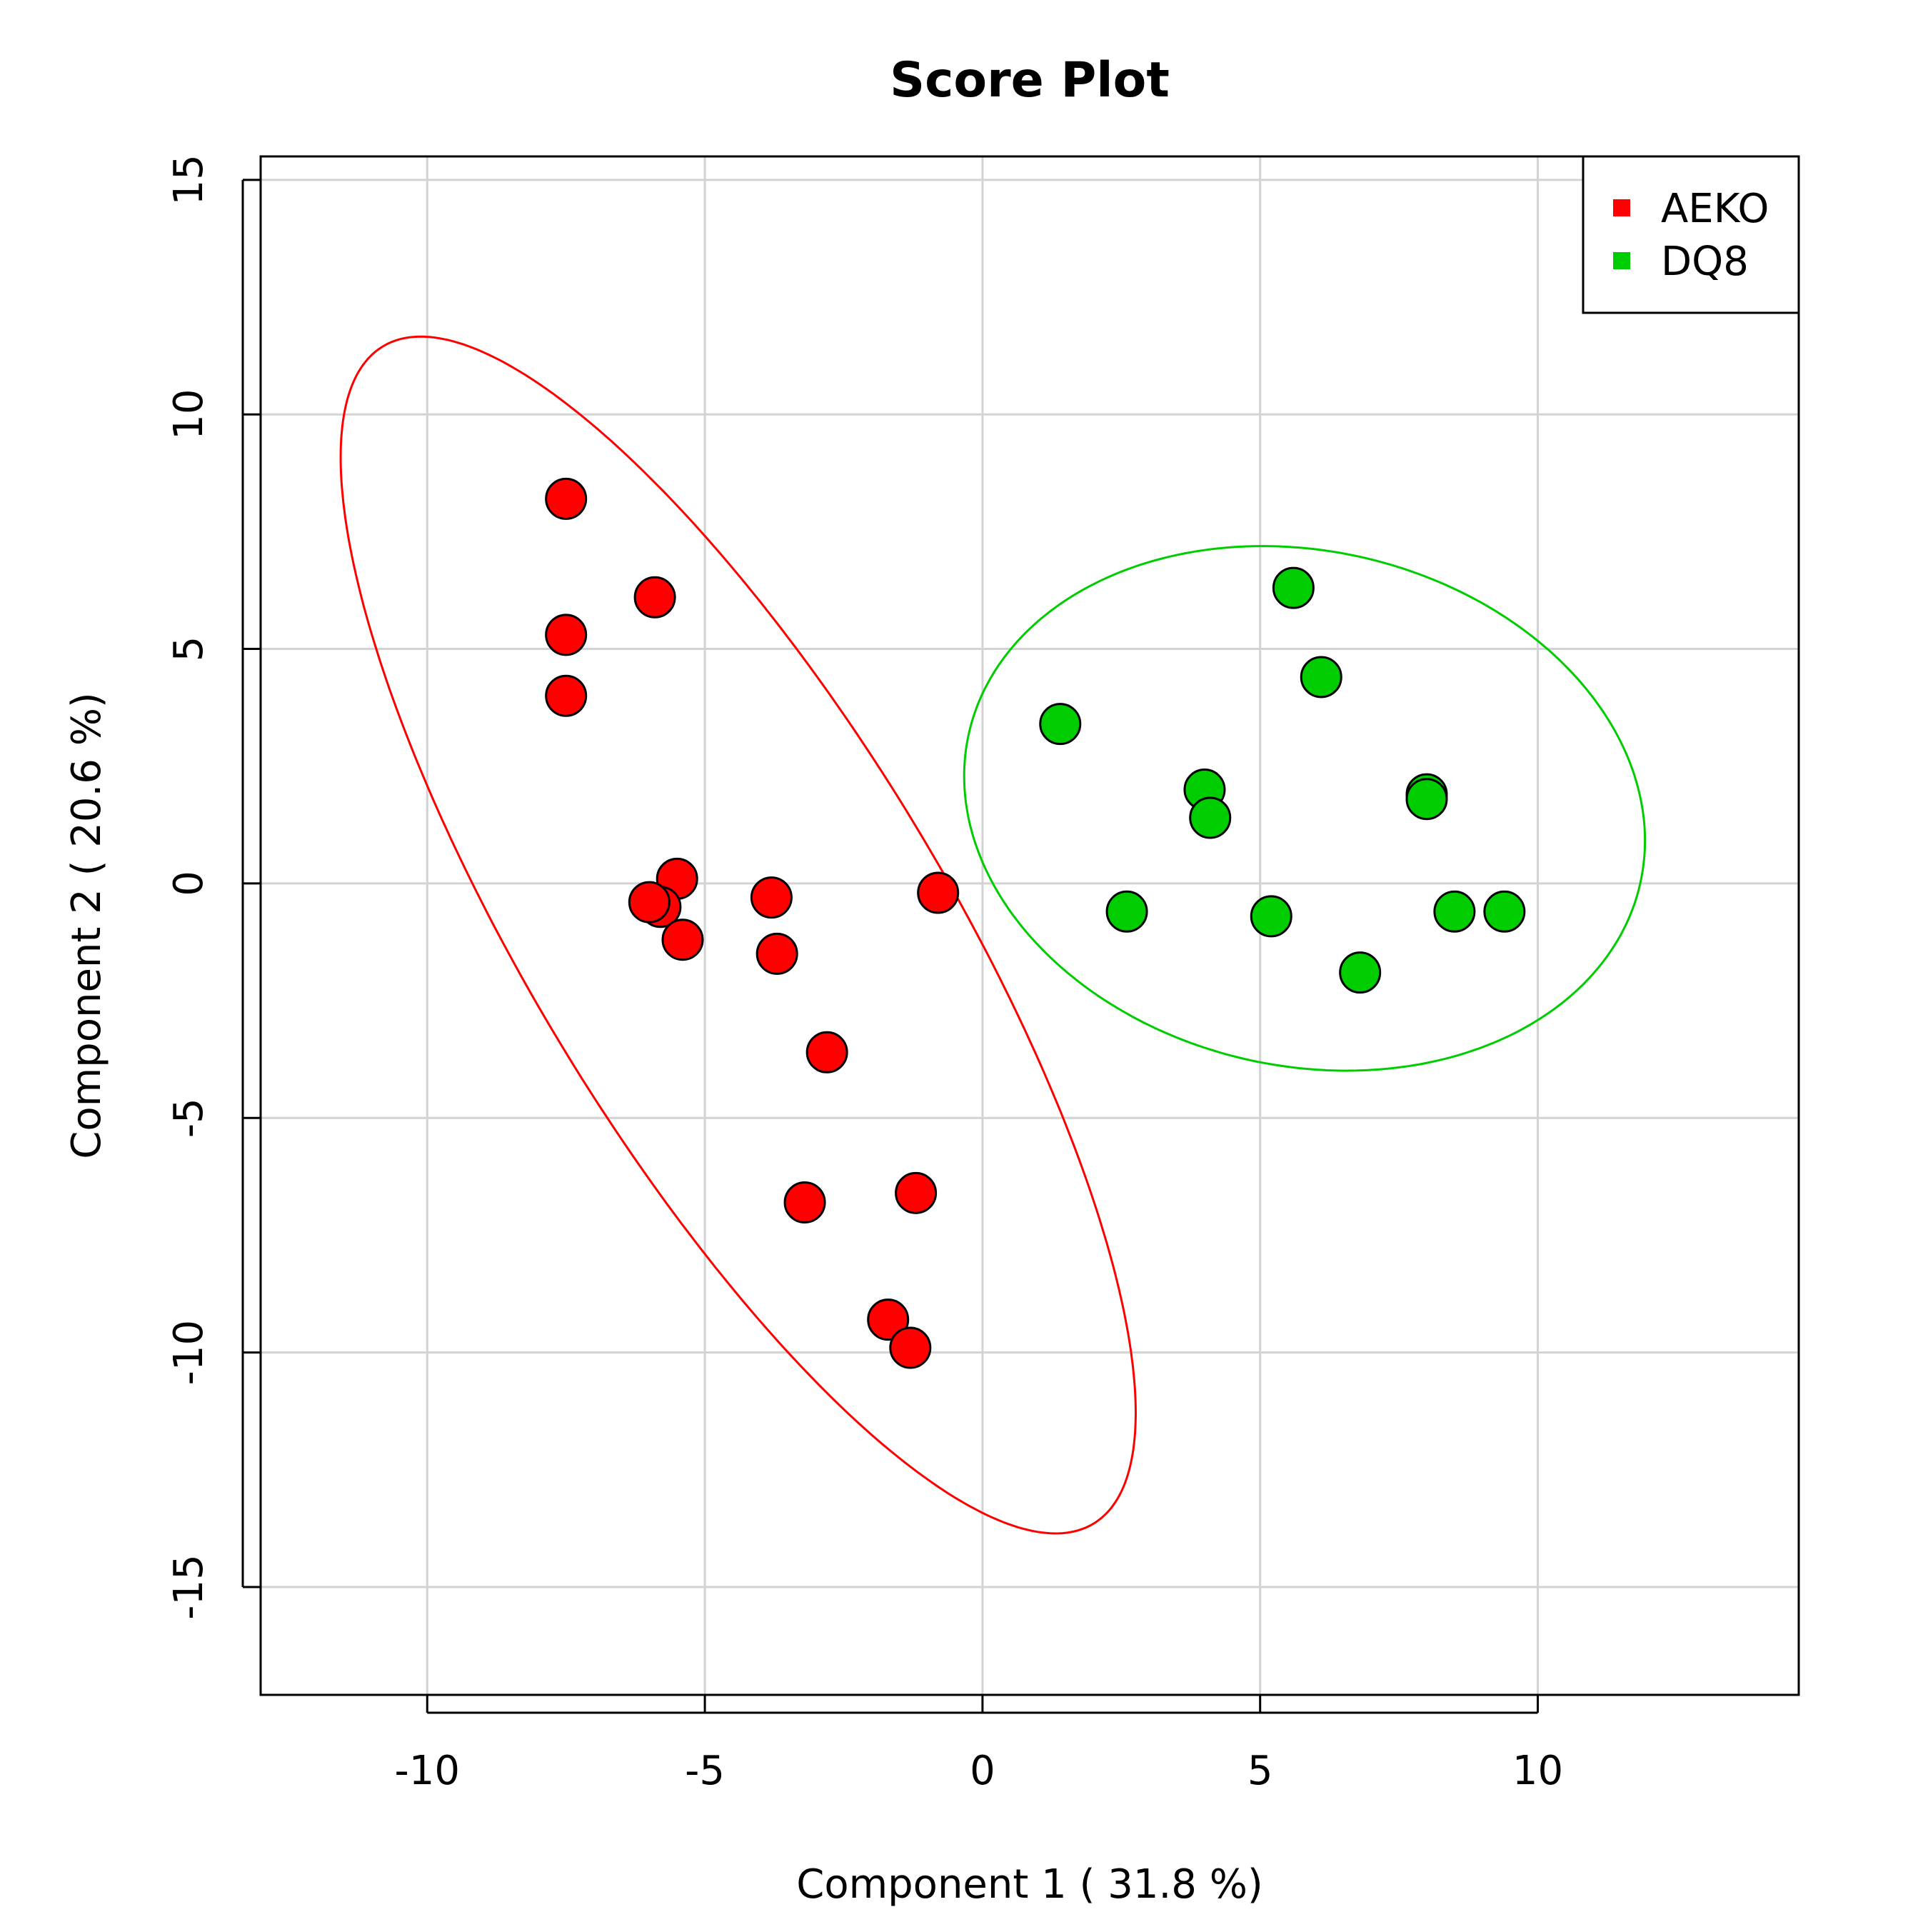 This screenshot has width=1928, height=1932. I want to click on y-axis-label: Component 2 ( 20.6 %), so click(87, 925).